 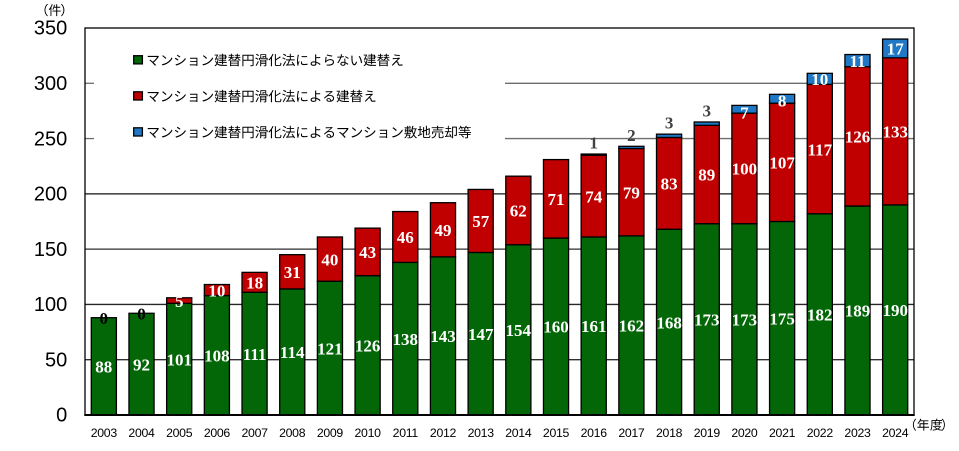 I want to click on svg-text: 2016, so click(x=594, y=433).